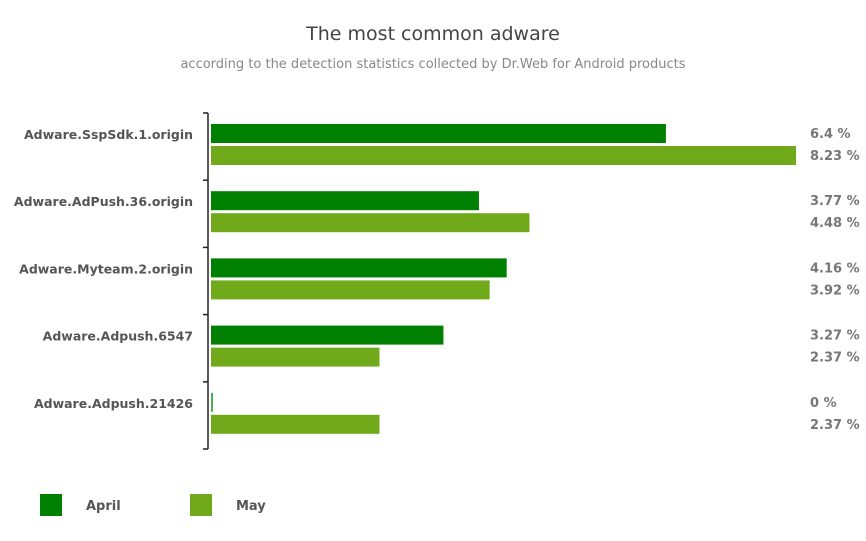  I want to click on value-label: 3.27 %, so click(835, 336).